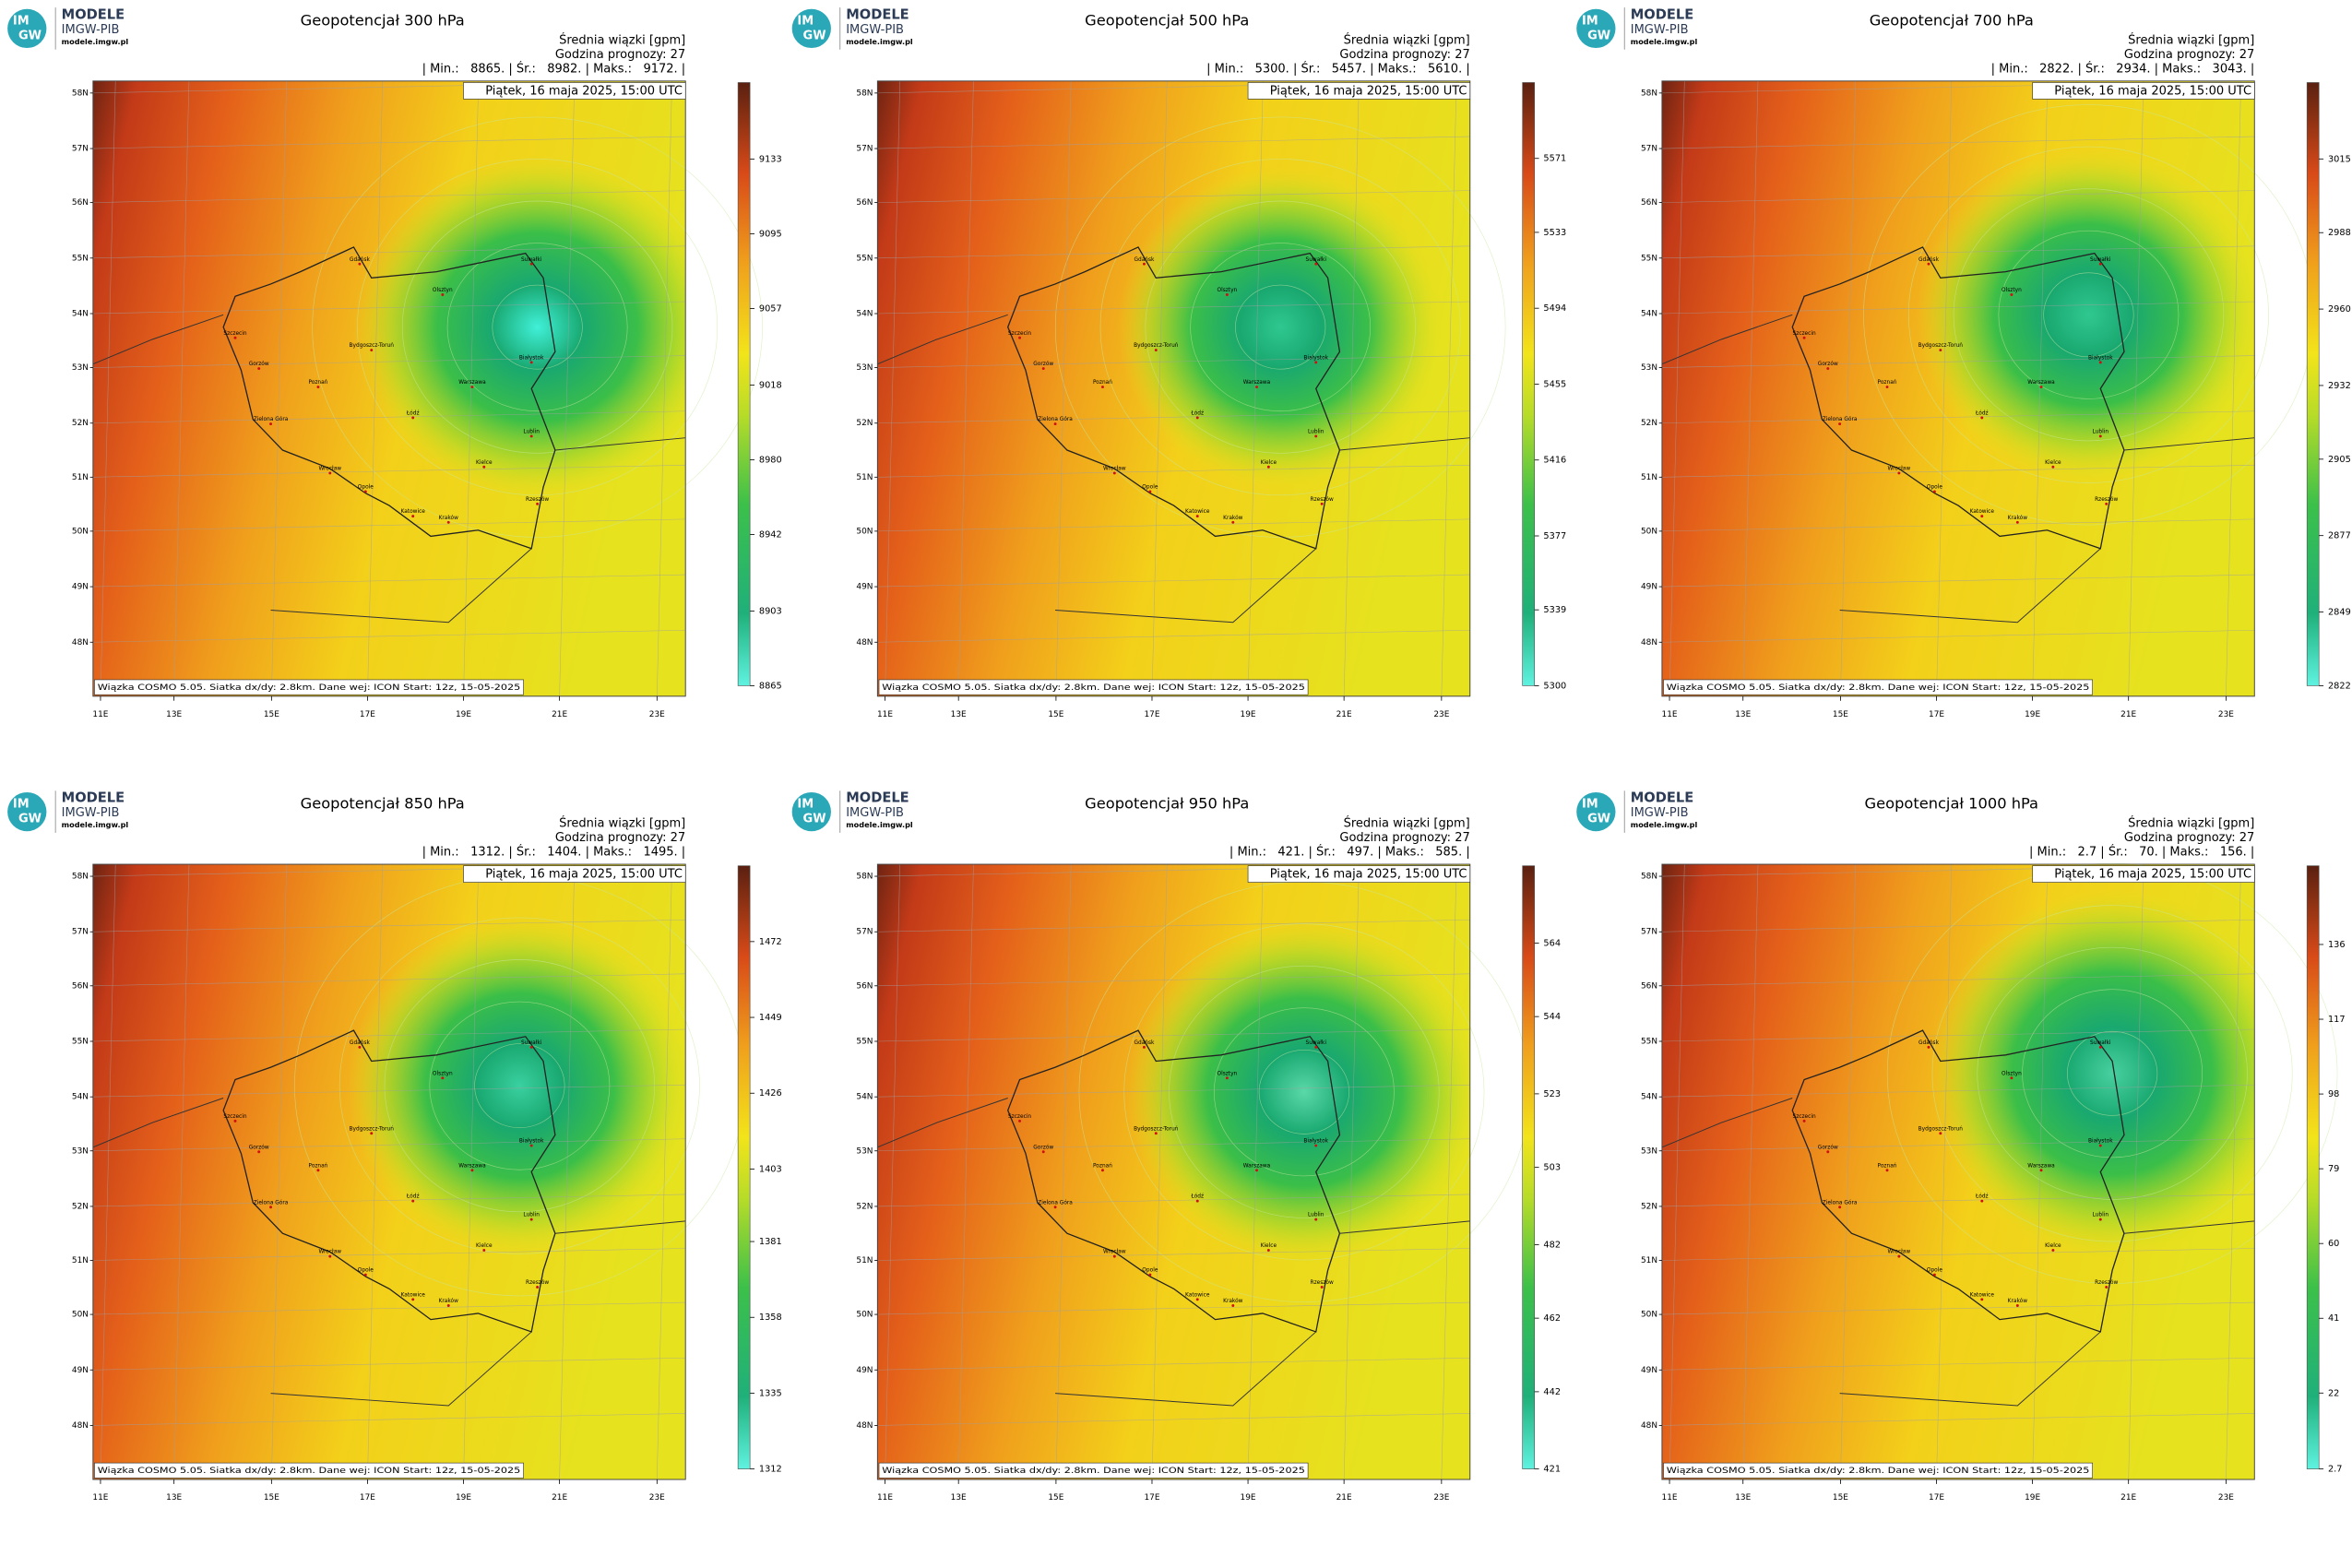 The image size is (2352, 1568). I want to click on colorbar-label: 2.7, so click(2335, 1470).